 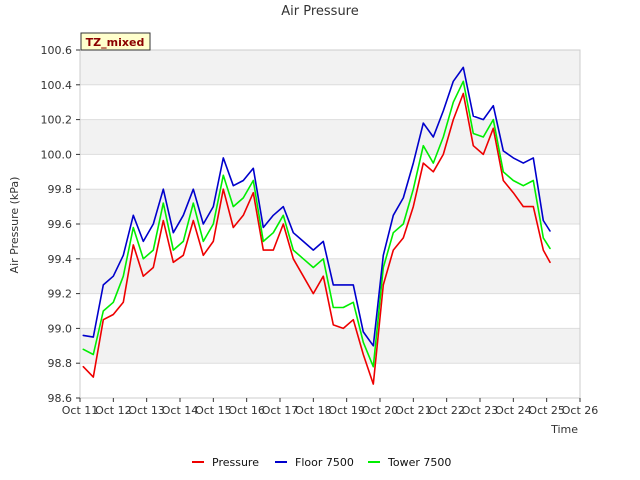 What do you see at coordinates (113, 410) in the screenshot?
I see `x-tick-label: Oct 12` at bounding box center [113, 410].